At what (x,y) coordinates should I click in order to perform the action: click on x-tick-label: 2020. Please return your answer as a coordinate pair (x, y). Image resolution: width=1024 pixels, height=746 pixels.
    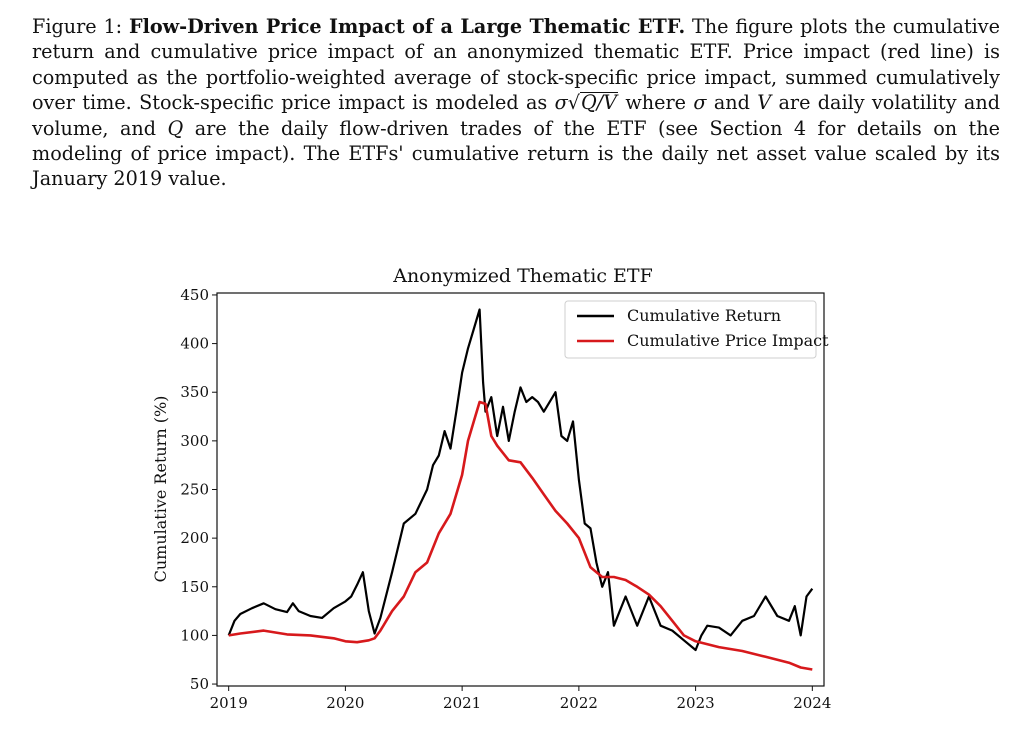
    Looking at the image, I should click on (345, 703).